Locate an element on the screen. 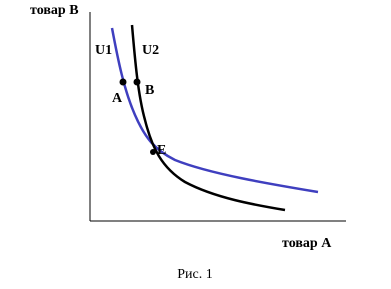 This screenshot has height=289, width=391. point-e is located at coordinates (153, 152).